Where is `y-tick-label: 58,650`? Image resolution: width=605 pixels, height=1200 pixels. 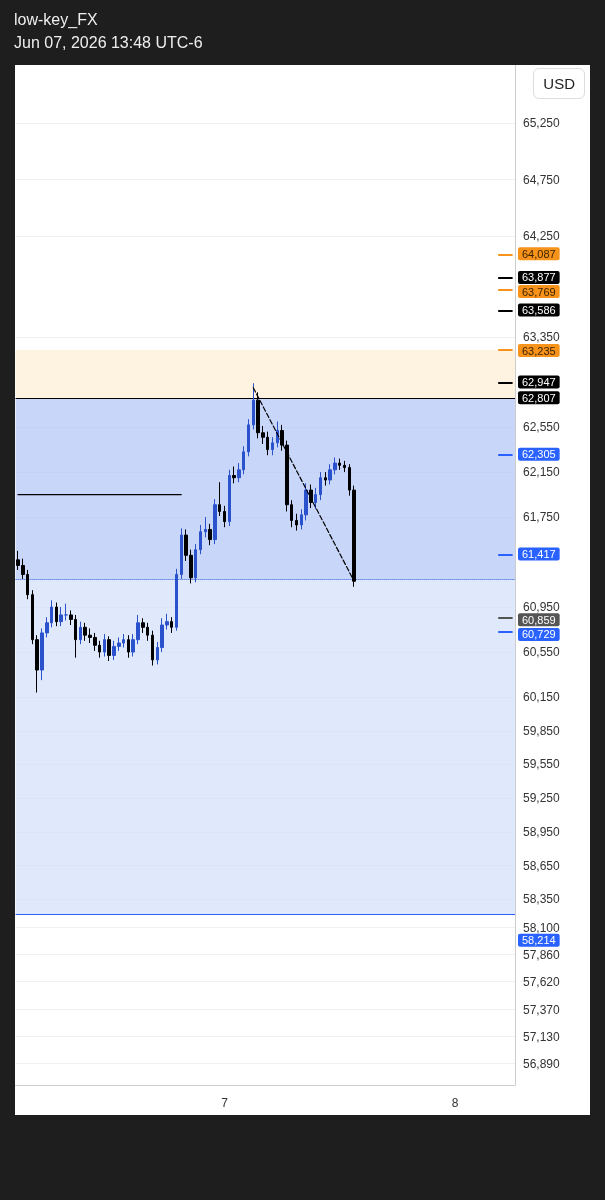 y-tick-label: 58,650 is located at coordinates (542, 865).